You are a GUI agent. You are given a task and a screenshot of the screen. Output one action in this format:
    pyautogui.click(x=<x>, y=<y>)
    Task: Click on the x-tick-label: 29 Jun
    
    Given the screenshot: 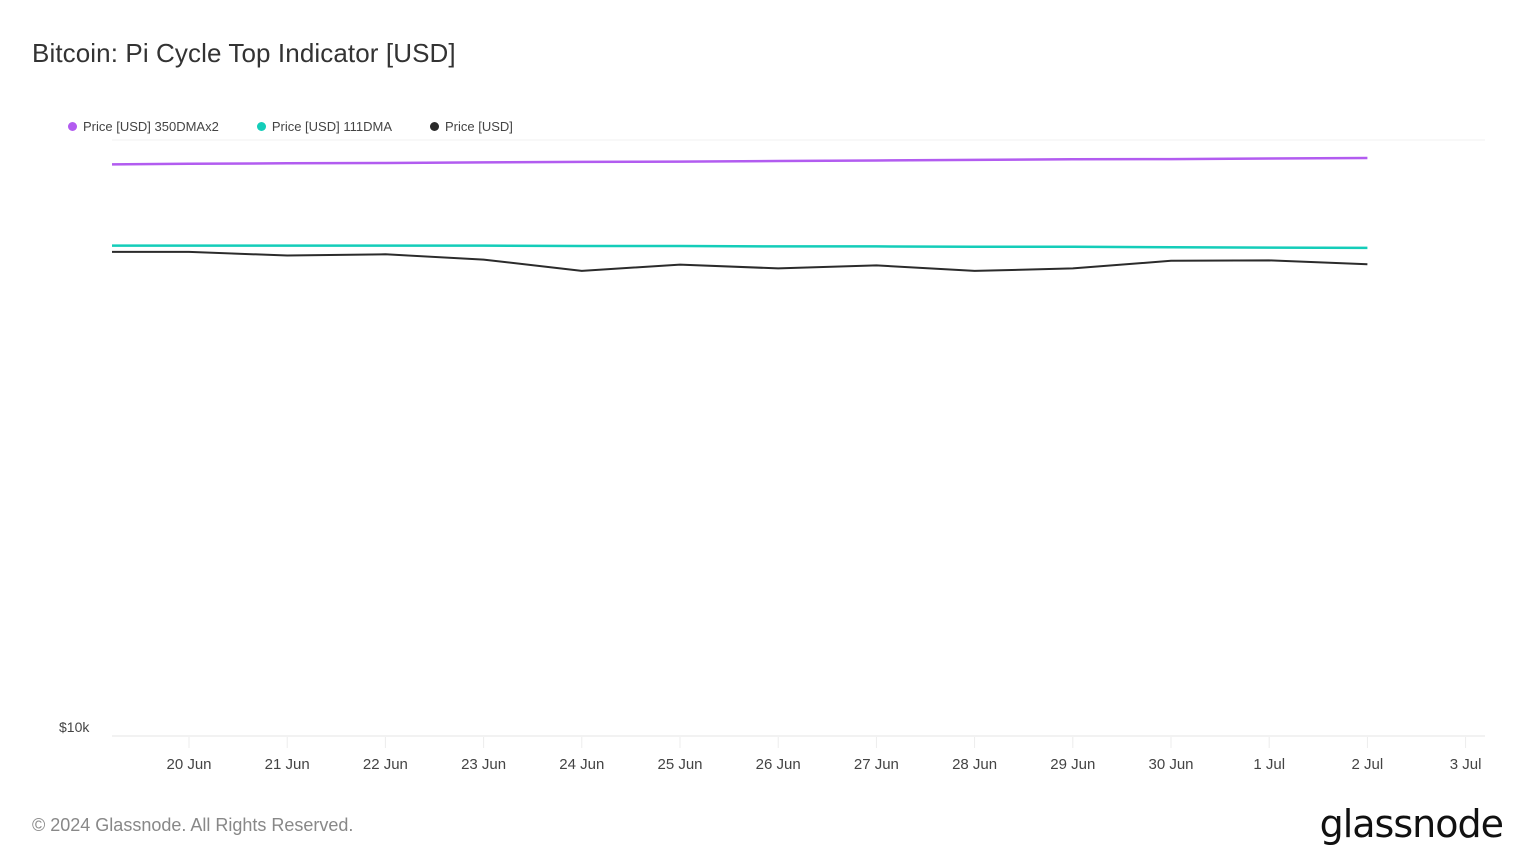 What is the action you would take?
    pyautogui.click(x=1073, y=764)
    